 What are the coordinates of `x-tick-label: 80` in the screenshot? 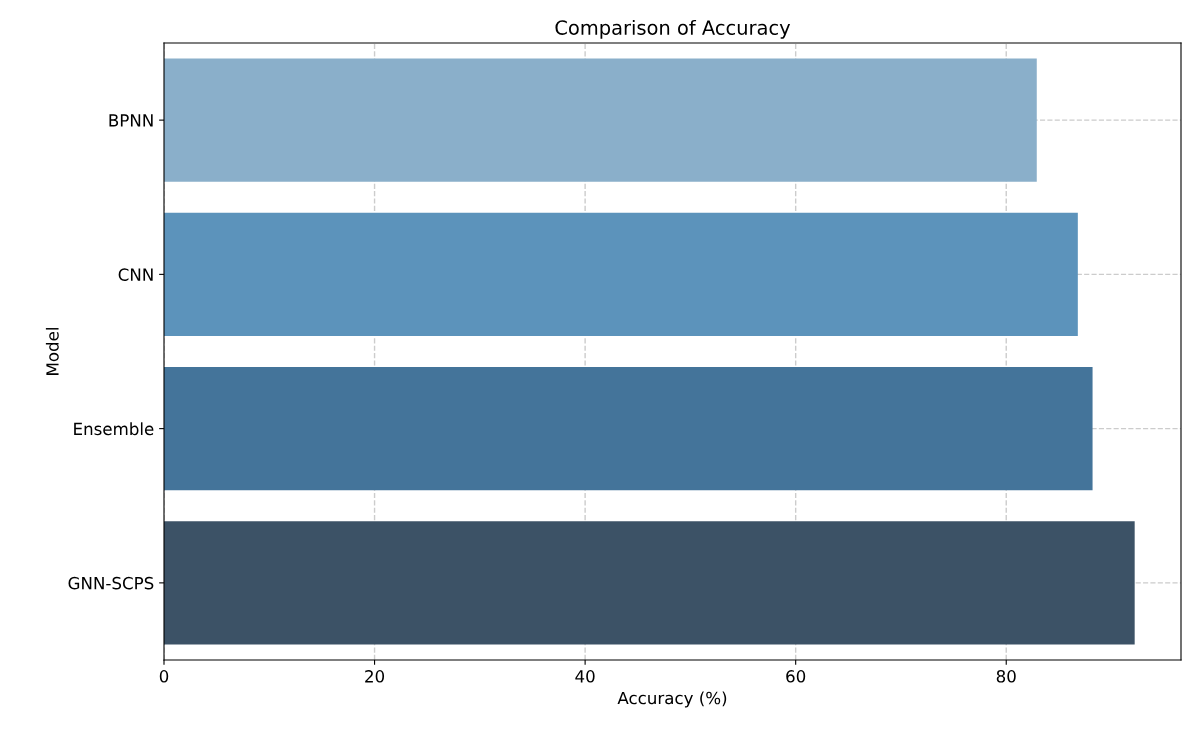 It's located at (1006, 676).